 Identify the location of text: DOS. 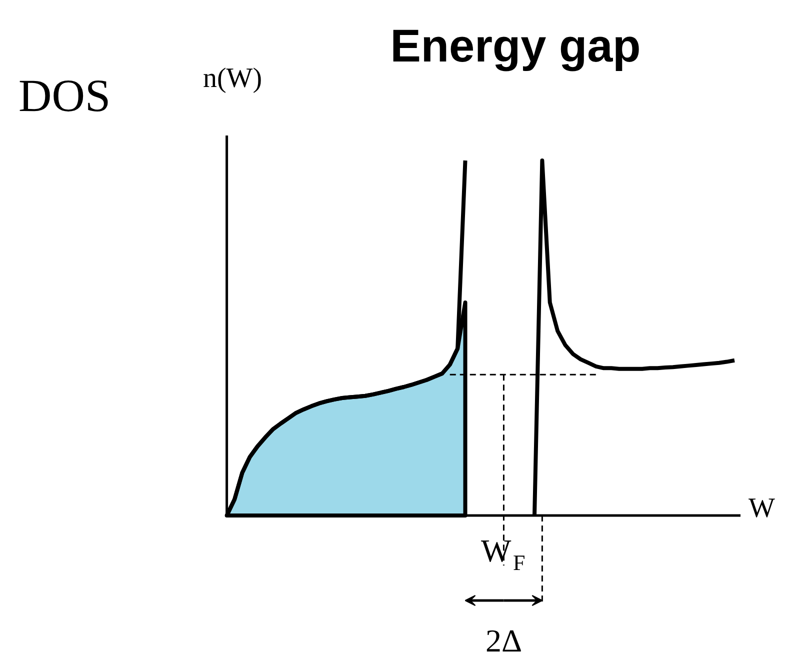
(64, 95).